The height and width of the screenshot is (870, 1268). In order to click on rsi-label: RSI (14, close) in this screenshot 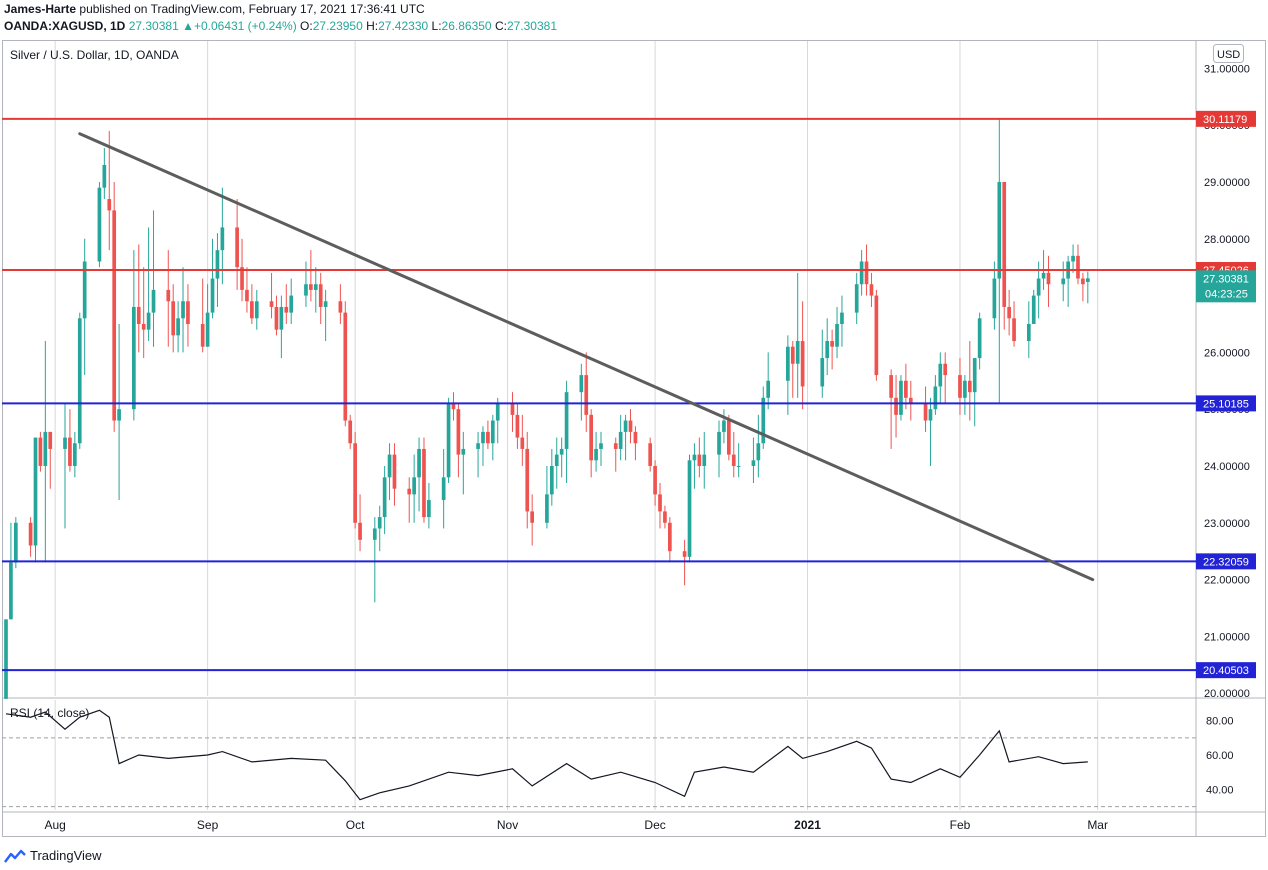, I will do `click(49, 713)`.